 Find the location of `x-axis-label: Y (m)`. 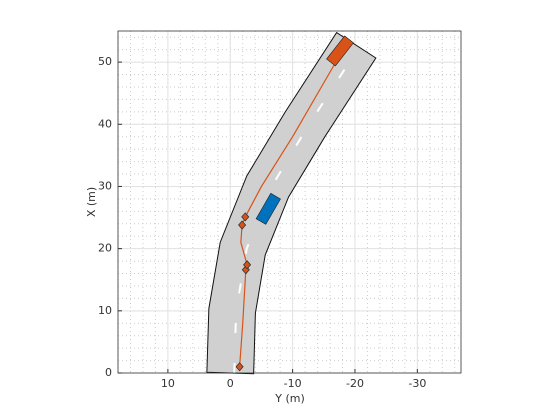

x-axis-label: Y (m) is located at coordinates (289, 398).